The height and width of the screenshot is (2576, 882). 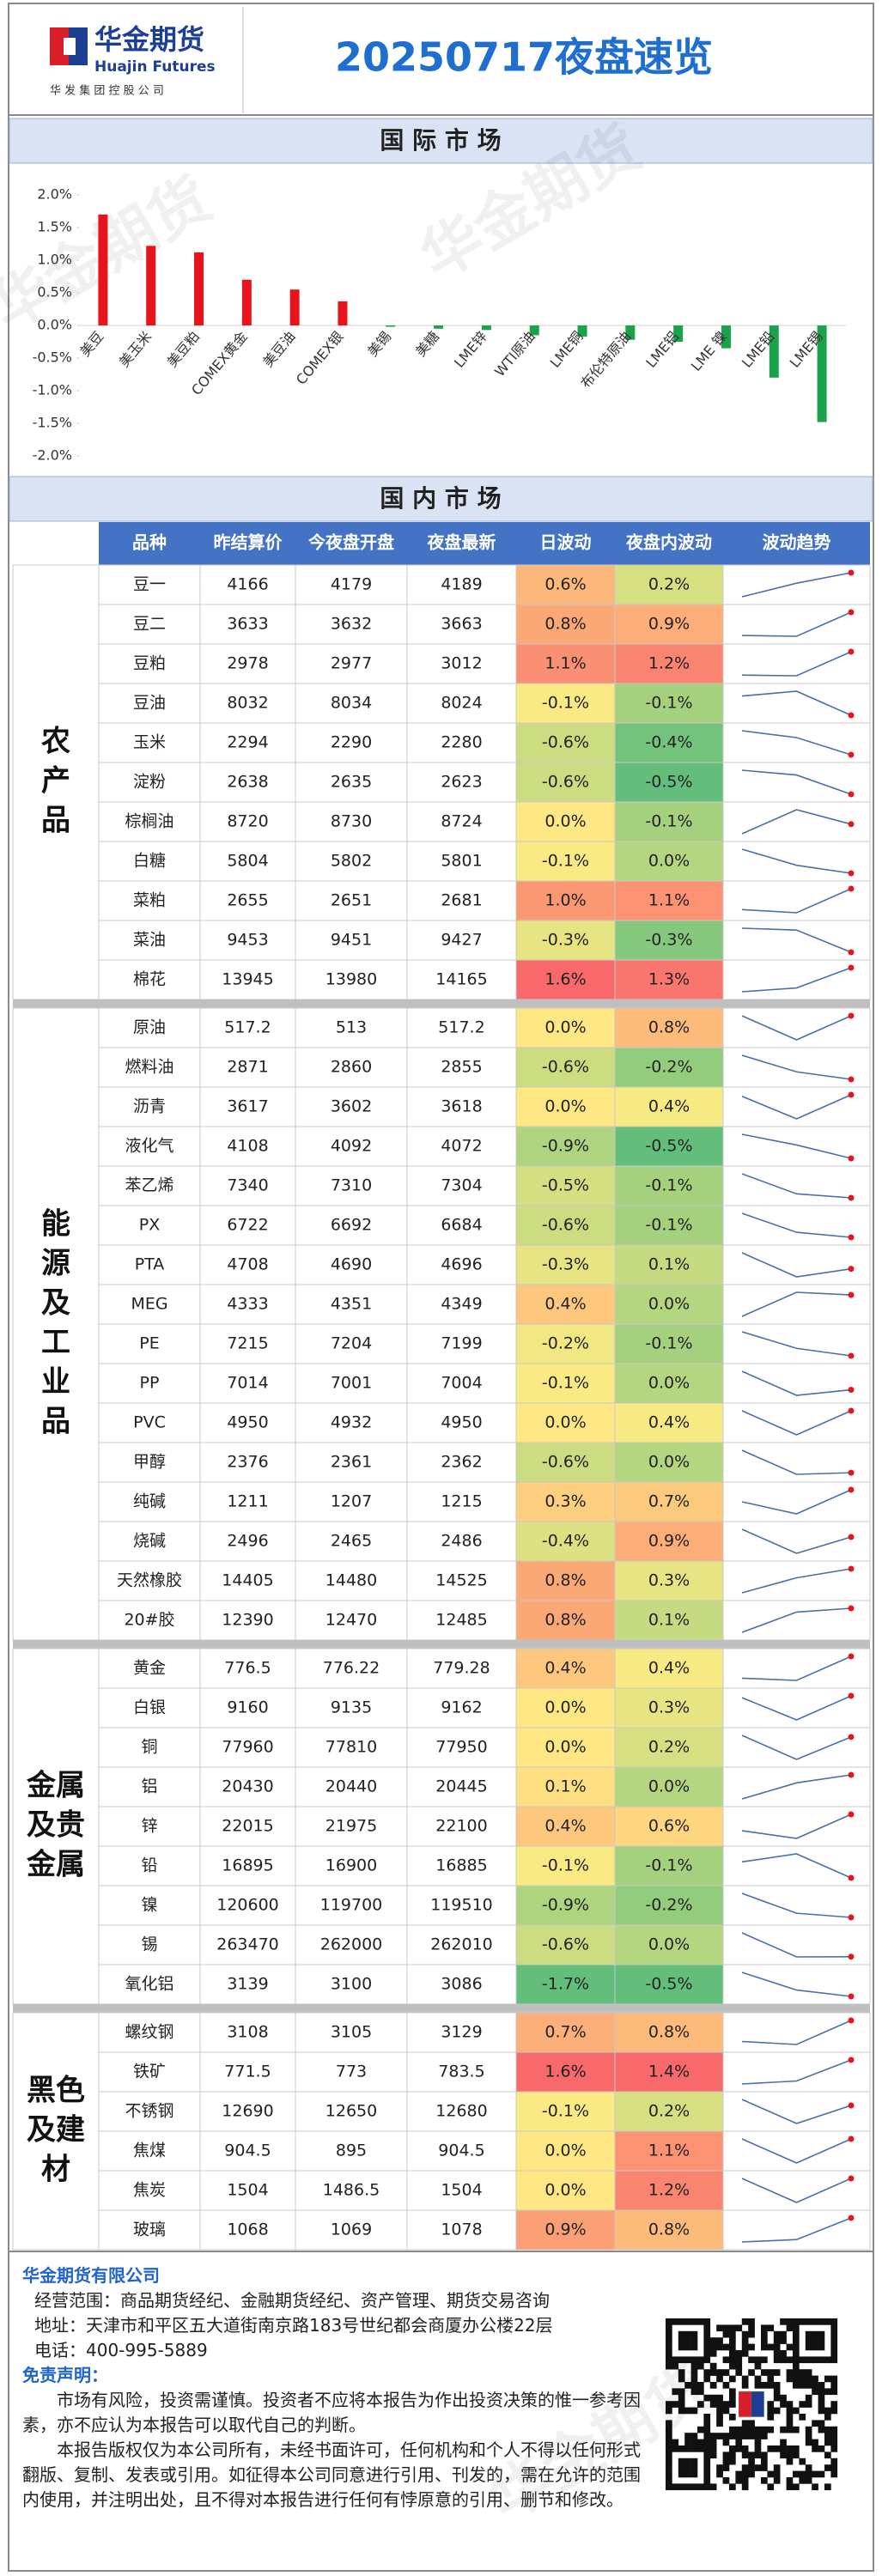 What do you see at coordinates (278, 349) in the screenshot?
I see `x-tick-label: 美豆油` at bounding box center [278, 349].